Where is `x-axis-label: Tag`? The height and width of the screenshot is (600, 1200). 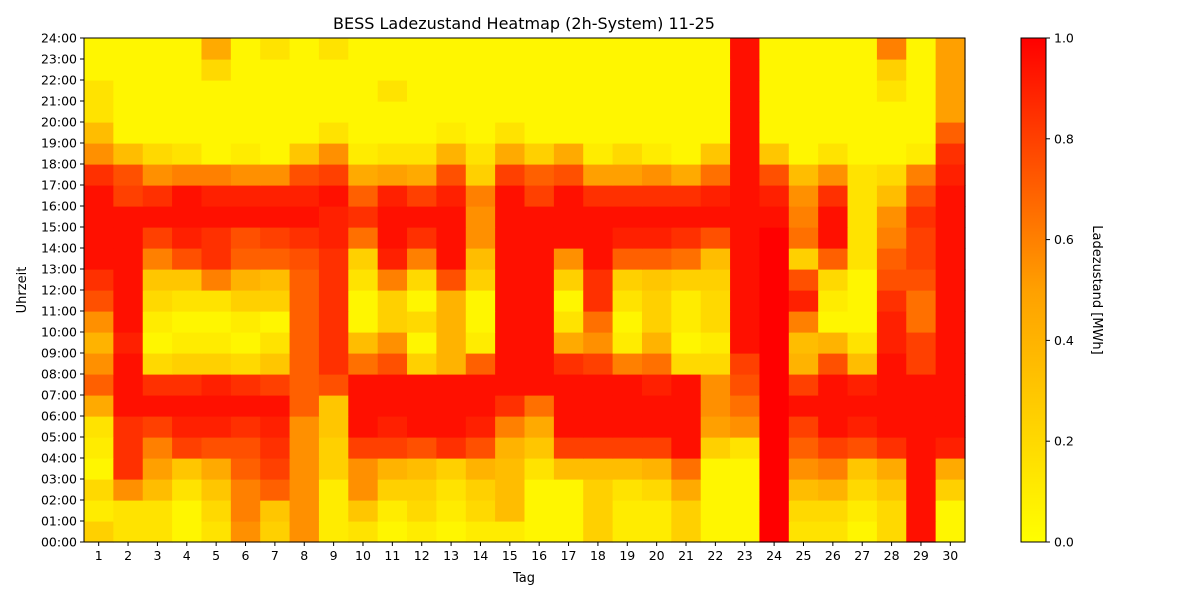 x-axis-label: Tag is located at coordinates (523, 578).